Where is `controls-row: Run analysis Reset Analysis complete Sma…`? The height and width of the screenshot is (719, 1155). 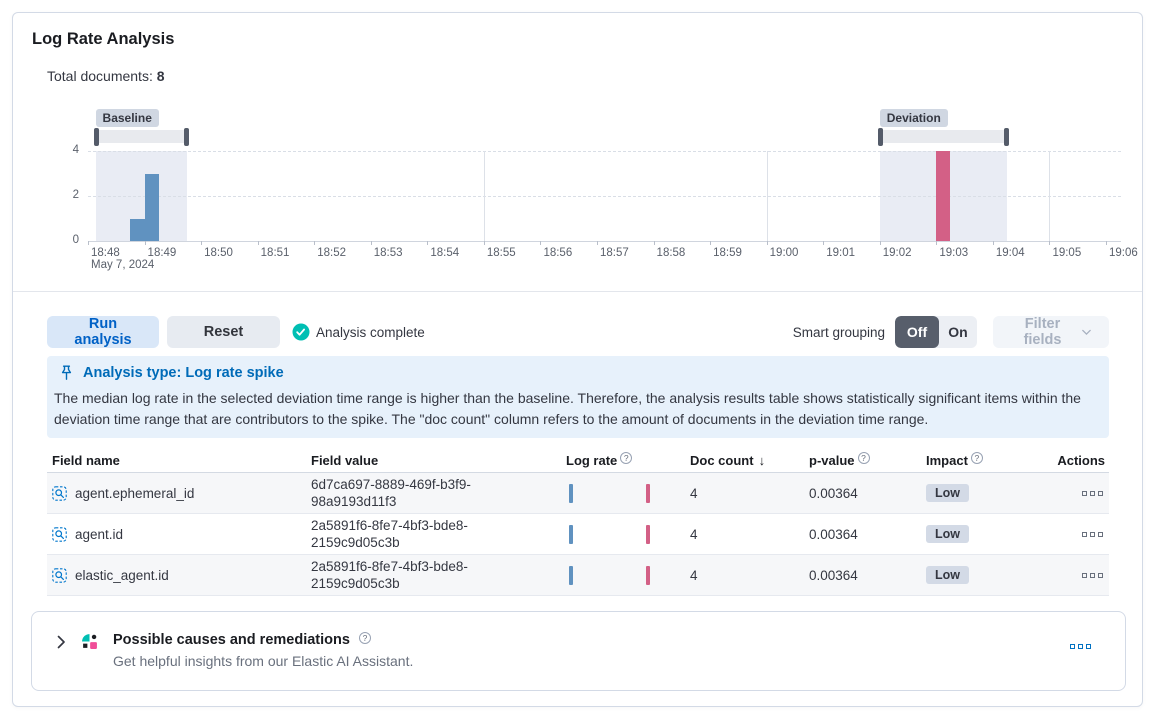
controls-row: Run analysis Reset Analysis complete Sma… is located at coordinates (578, 332).